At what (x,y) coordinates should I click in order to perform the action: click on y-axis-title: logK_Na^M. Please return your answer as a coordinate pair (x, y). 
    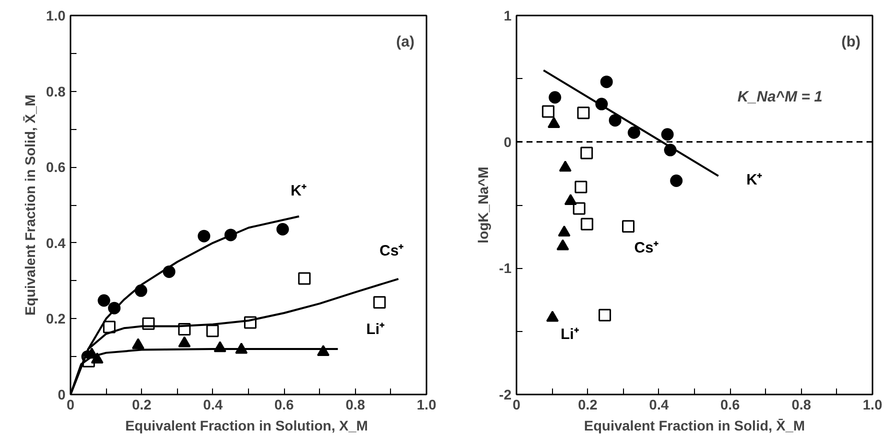
    Looking at the image, I should click on (483, 205).